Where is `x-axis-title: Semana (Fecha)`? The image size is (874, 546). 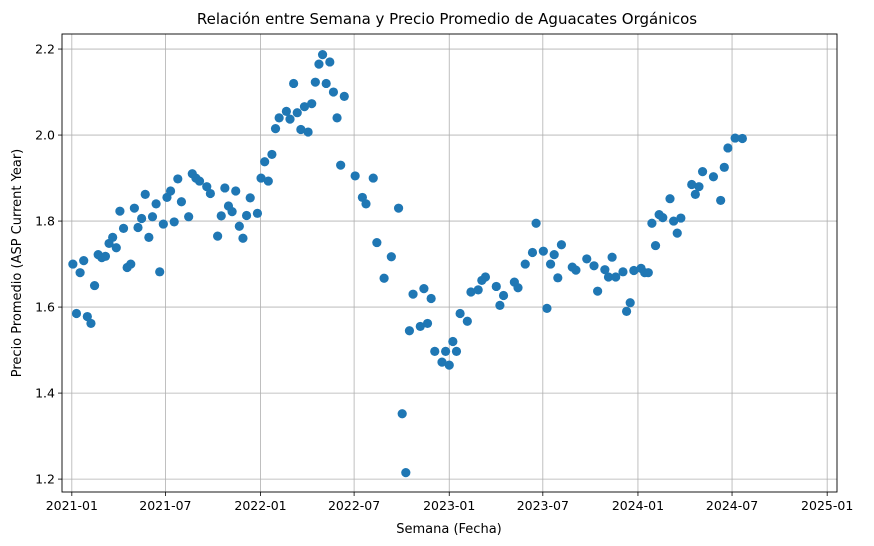
x-axis-title: Semana (Fecha) is located at coordinates (448, 529).